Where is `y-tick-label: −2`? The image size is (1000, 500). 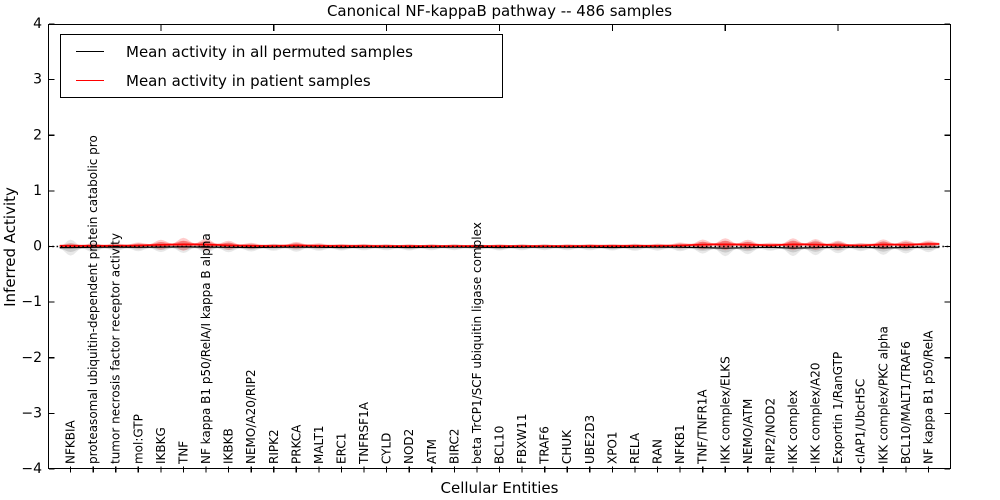 y-tick-label: −2 is located at coordinates (31, 358).